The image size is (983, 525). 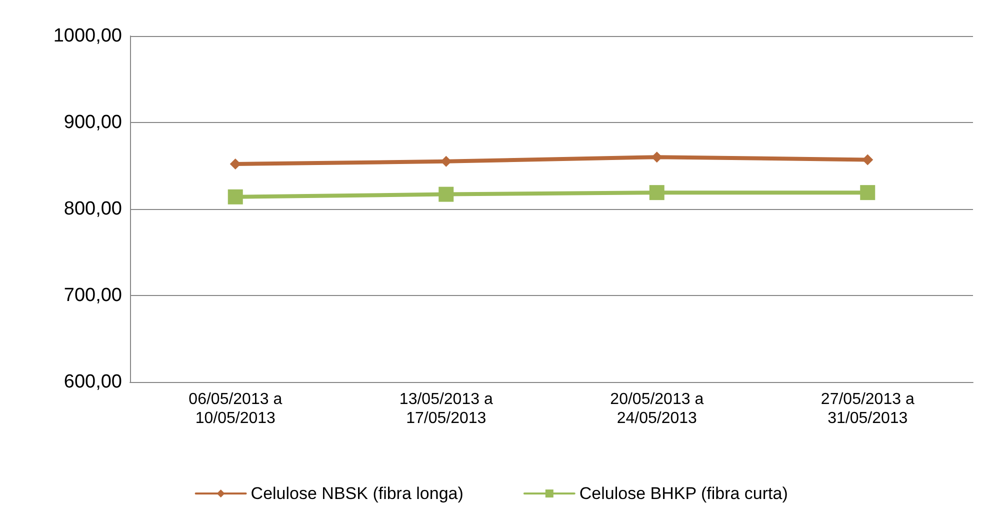 What do you see at coordinates (93, 209) in the screenshot?
I see `y-tick-label: 800,00` at bounding box center [93, 209].